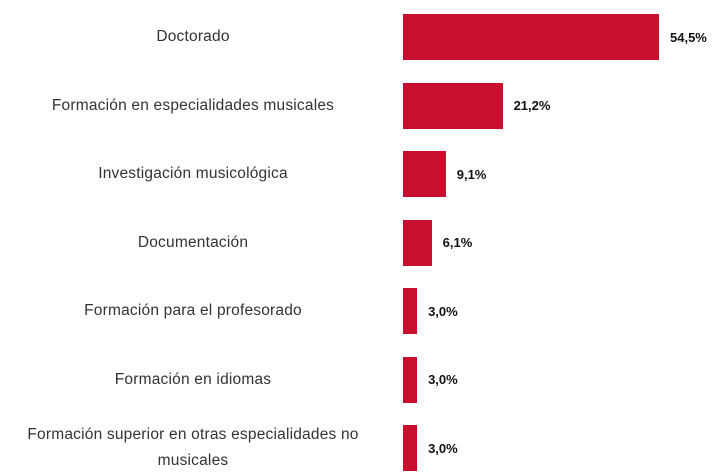 This screenshot has width=717, height=474. What do you see at coordinates (193, 173) in the screenshot?
I see `category-label: Investigación musicológica` at bounding box center [193, 173].